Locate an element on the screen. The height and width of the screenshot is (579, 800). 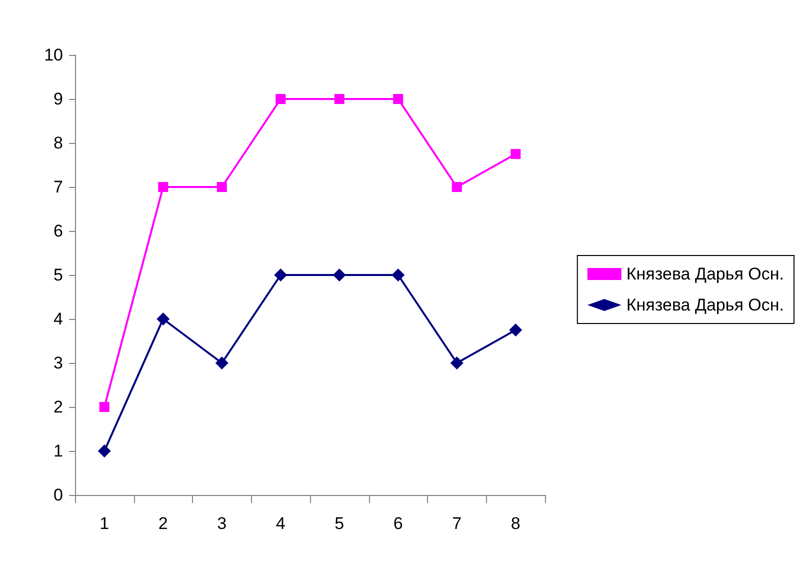
y-tick-label: 10 is located at coordinates (53, 55).